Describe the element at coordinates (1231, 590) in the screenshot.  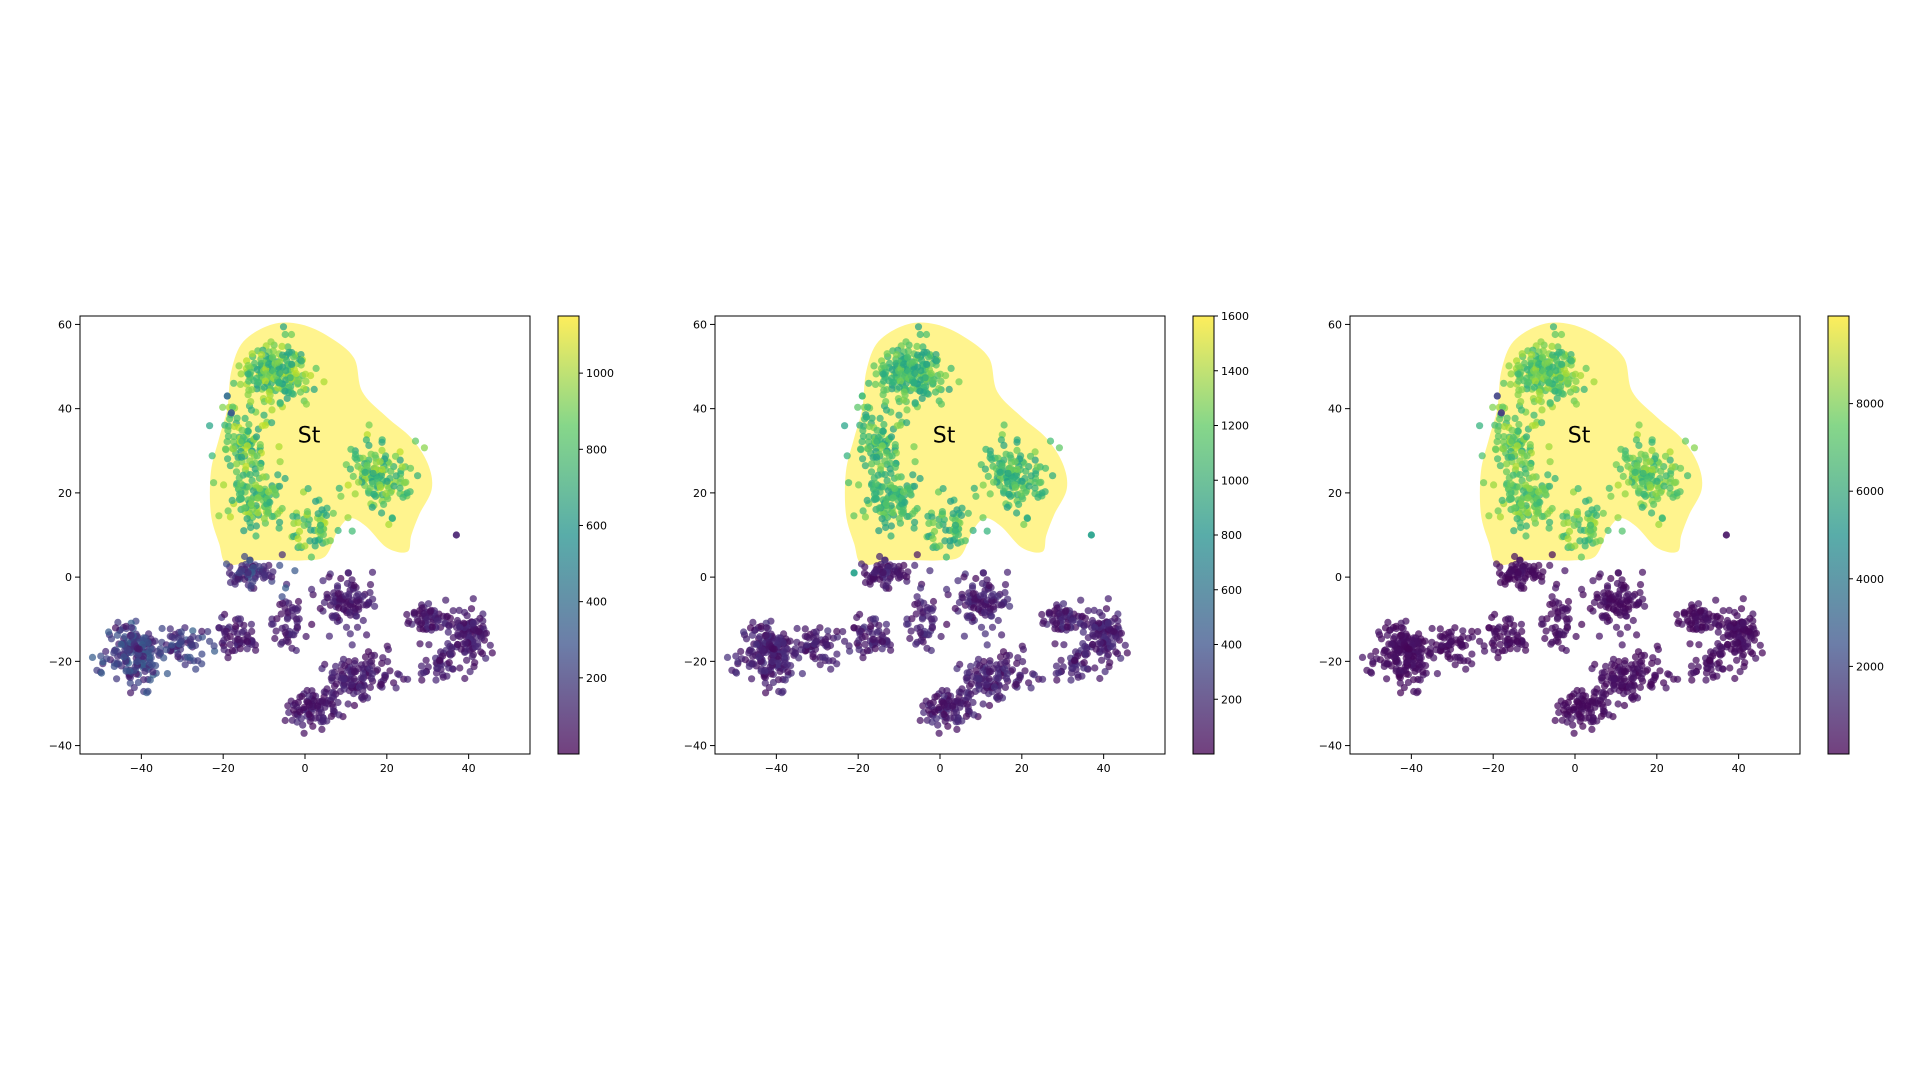
I see `colorbar-tick-label: 600` at that location.